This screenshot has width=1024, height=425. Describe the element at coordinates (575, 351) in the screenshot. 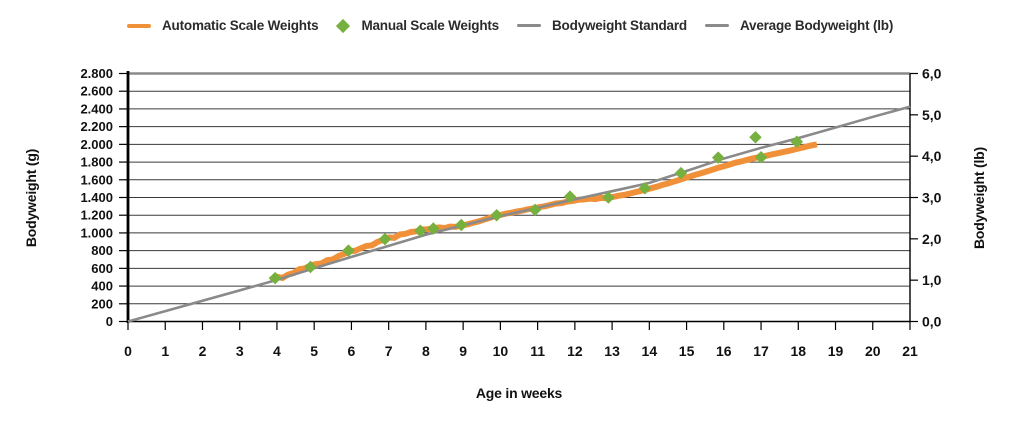

I see `svg-text: 12` at that location.